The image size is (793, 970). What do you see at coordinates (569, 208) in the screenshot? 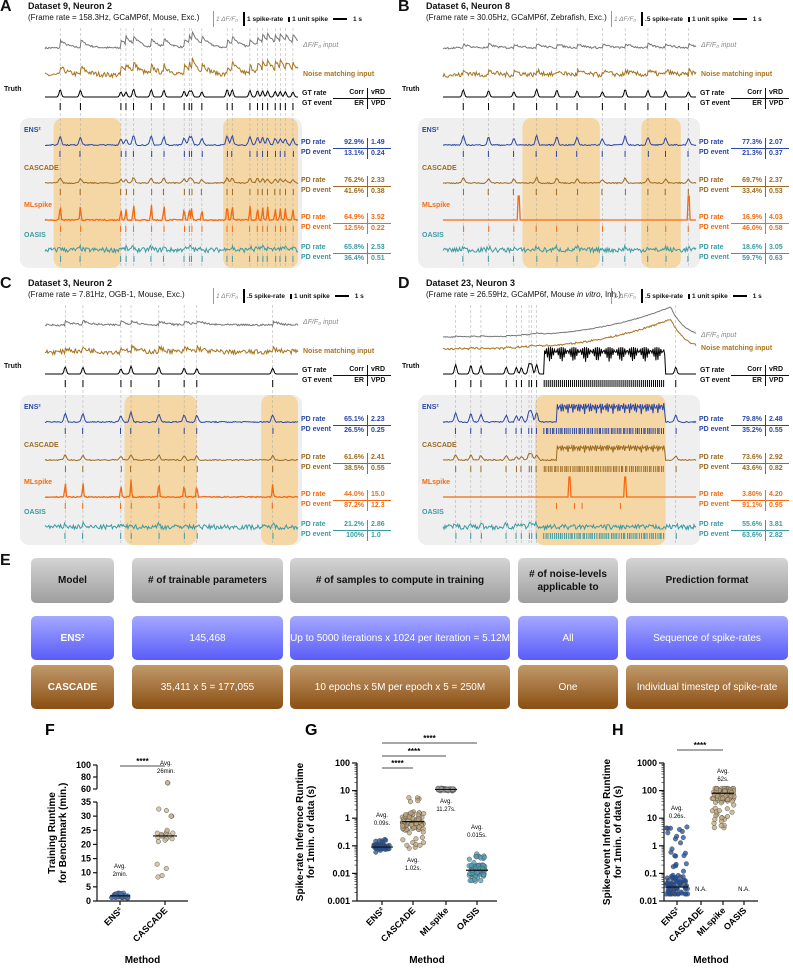
I see `mlspike-rate-trace` at bounding box center [569, 208].